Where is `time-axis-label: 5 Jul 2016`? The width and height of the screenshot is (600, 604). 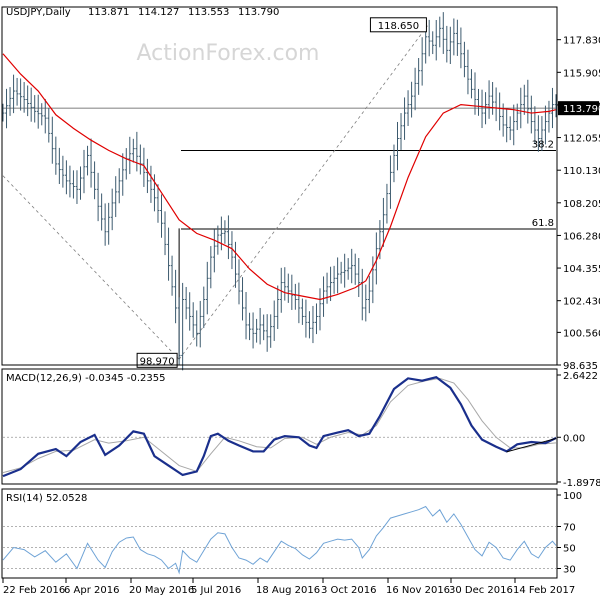
time-axis-label: 5 Jul 2016 is located at coordinates (216, 590).